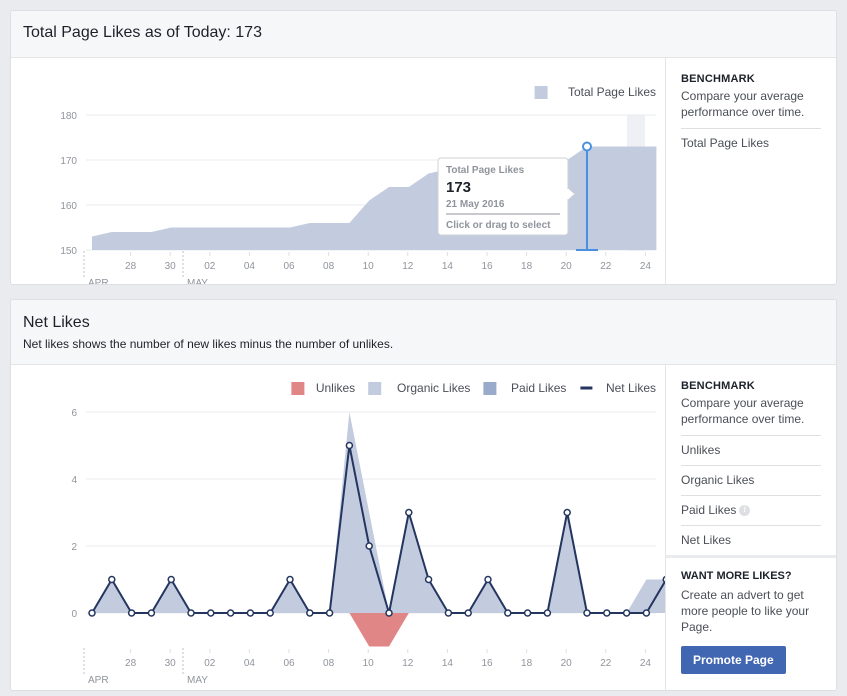 The width and height of the screenshot is (847, 696). I want to click on y-tick-label: 4, so click(74, 480).